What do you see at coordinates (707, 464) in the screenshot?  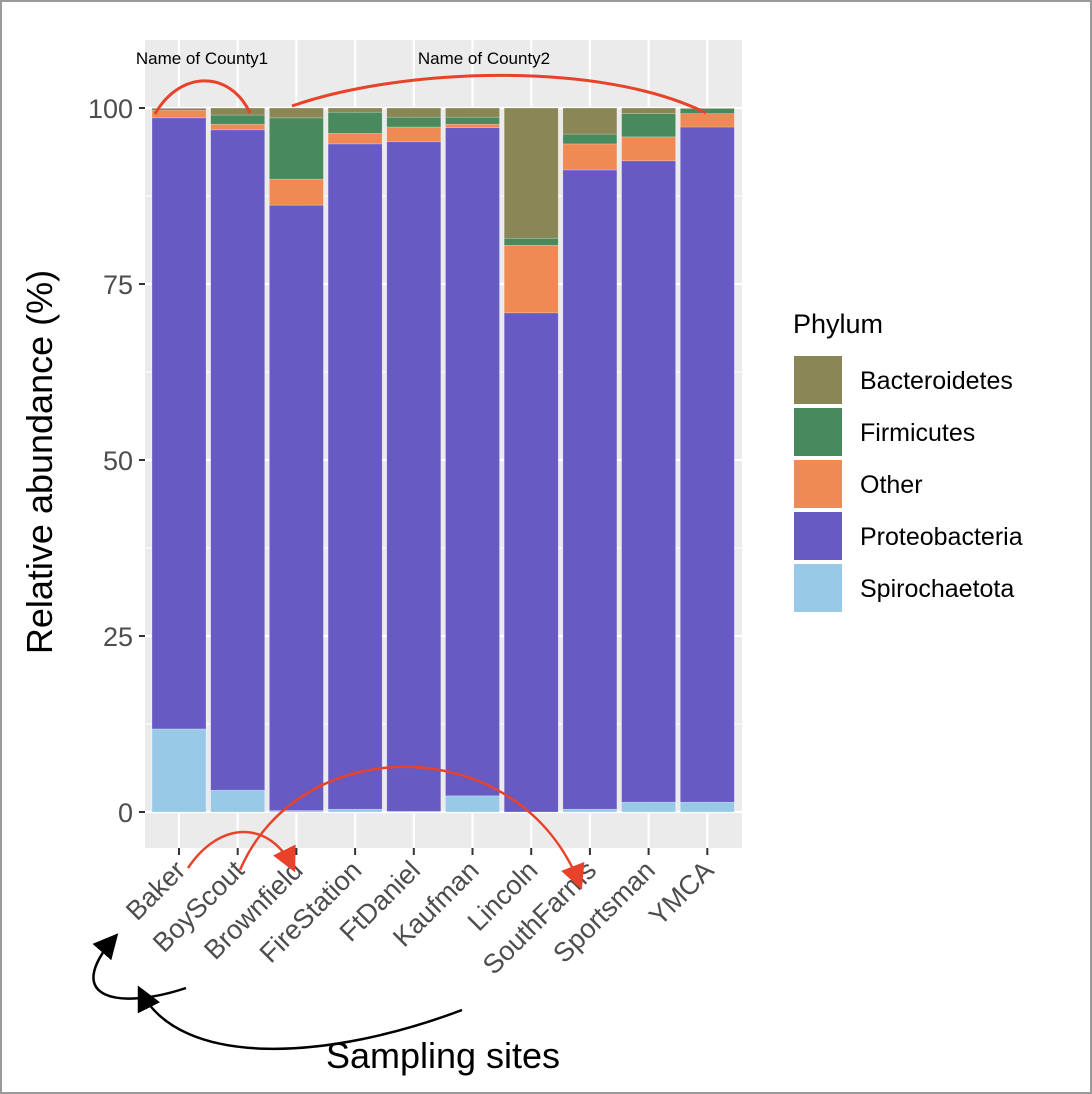 I see `bar-segment-proteobacteria-ymca` at bounding box center [707, 464].